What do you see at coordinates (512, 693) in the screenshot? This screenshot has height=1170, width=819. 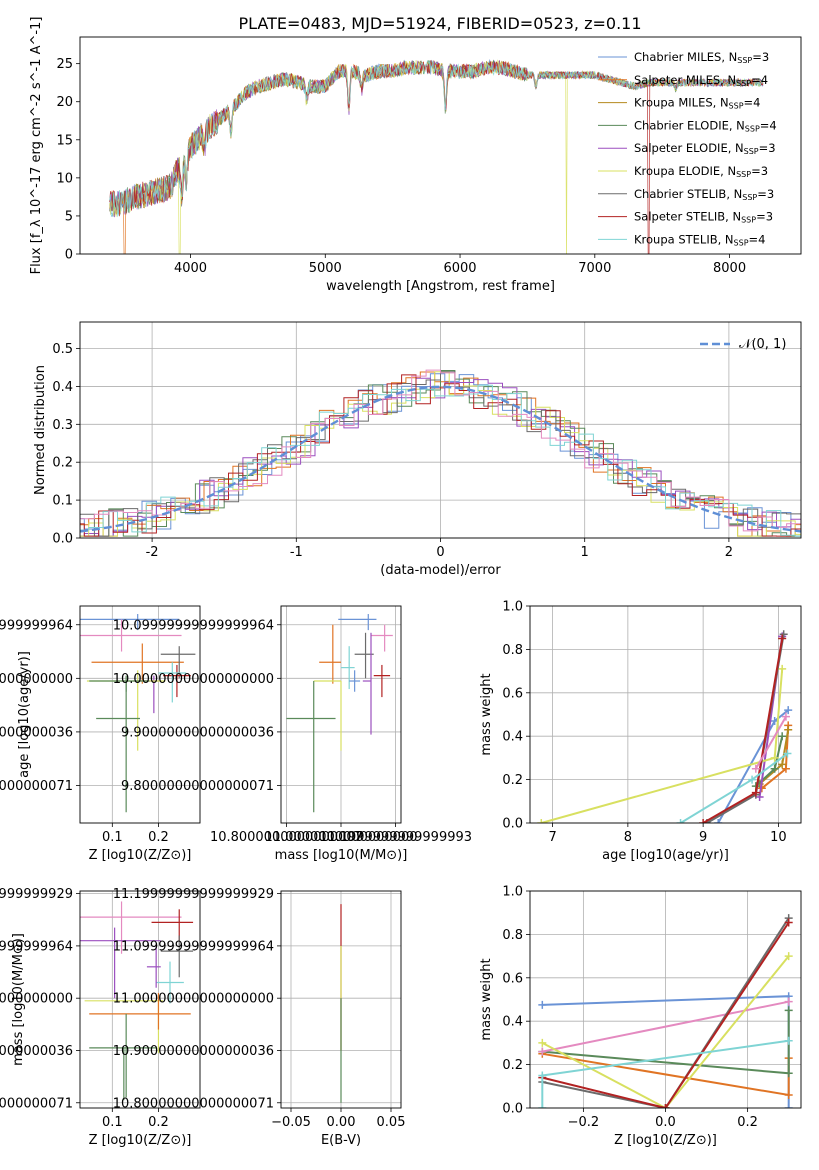 I see `y-tick-label: 0.6` at bounding box center [512, 693].